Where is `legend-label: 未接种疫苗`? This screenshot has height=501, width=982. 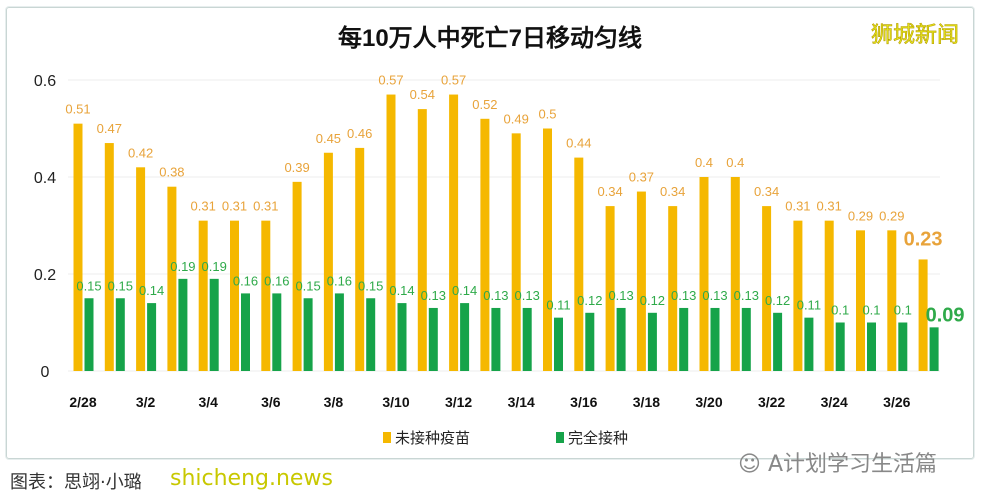
legend-label: 未接种疫苗 is located at coordinates (432, 438).